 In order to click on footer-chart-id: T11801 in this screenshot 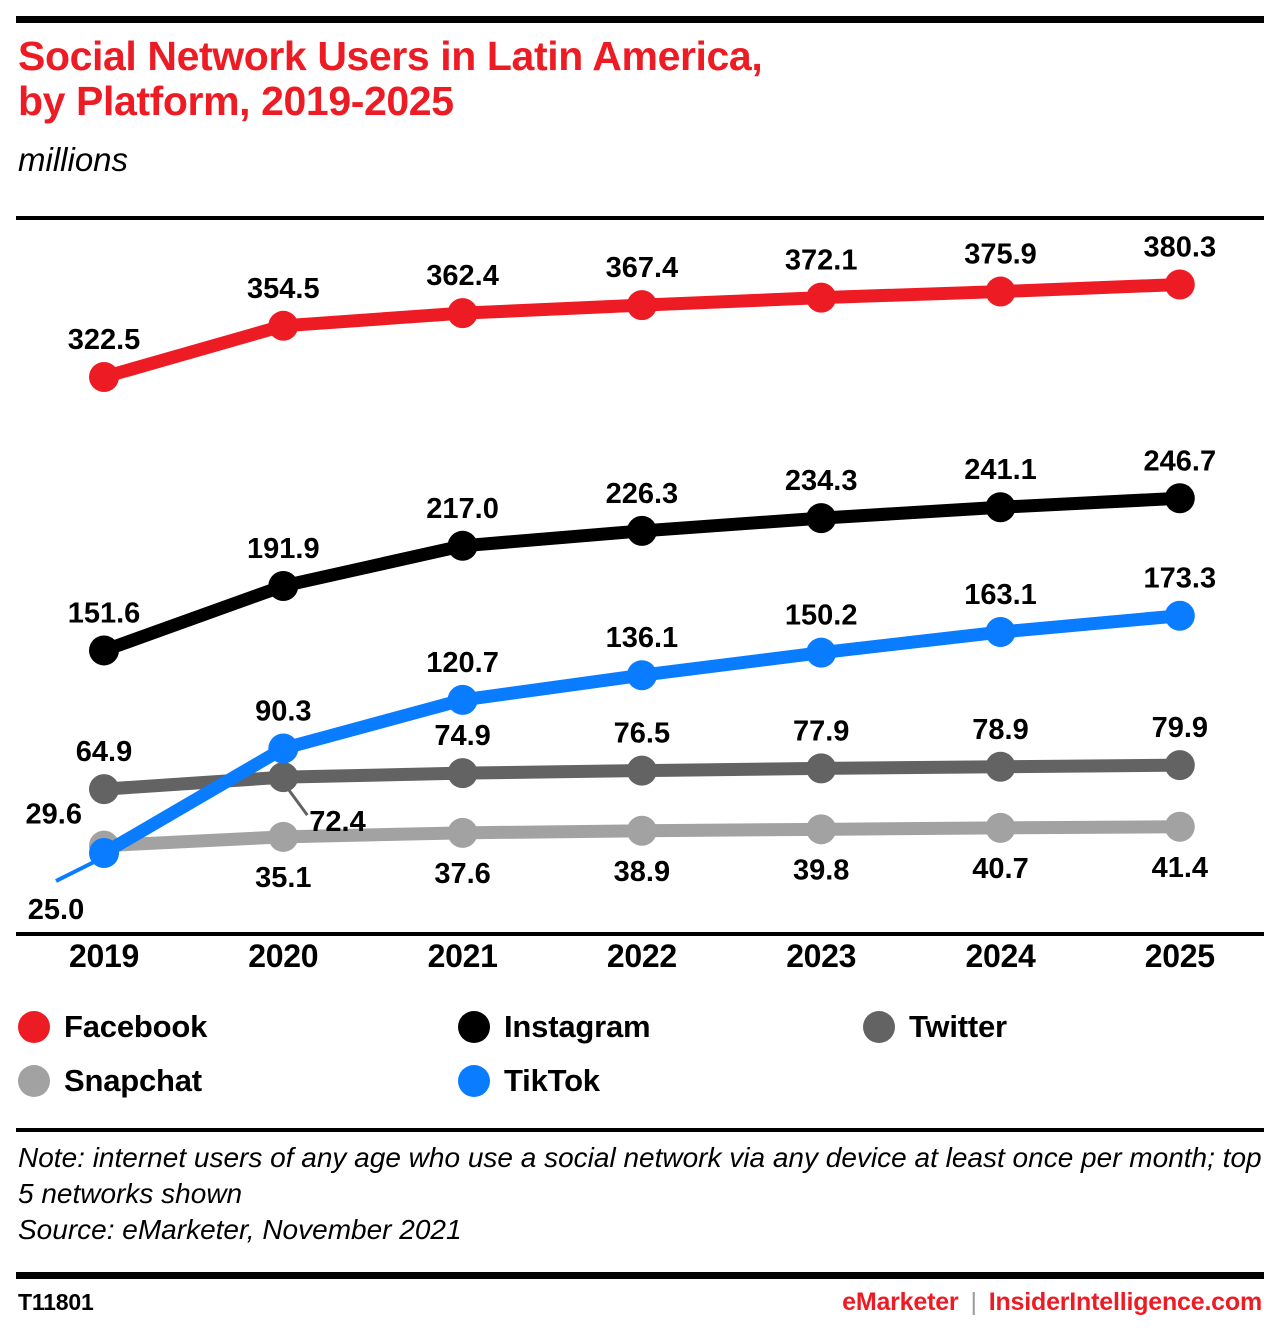, I will do `click(56, 1302)`.